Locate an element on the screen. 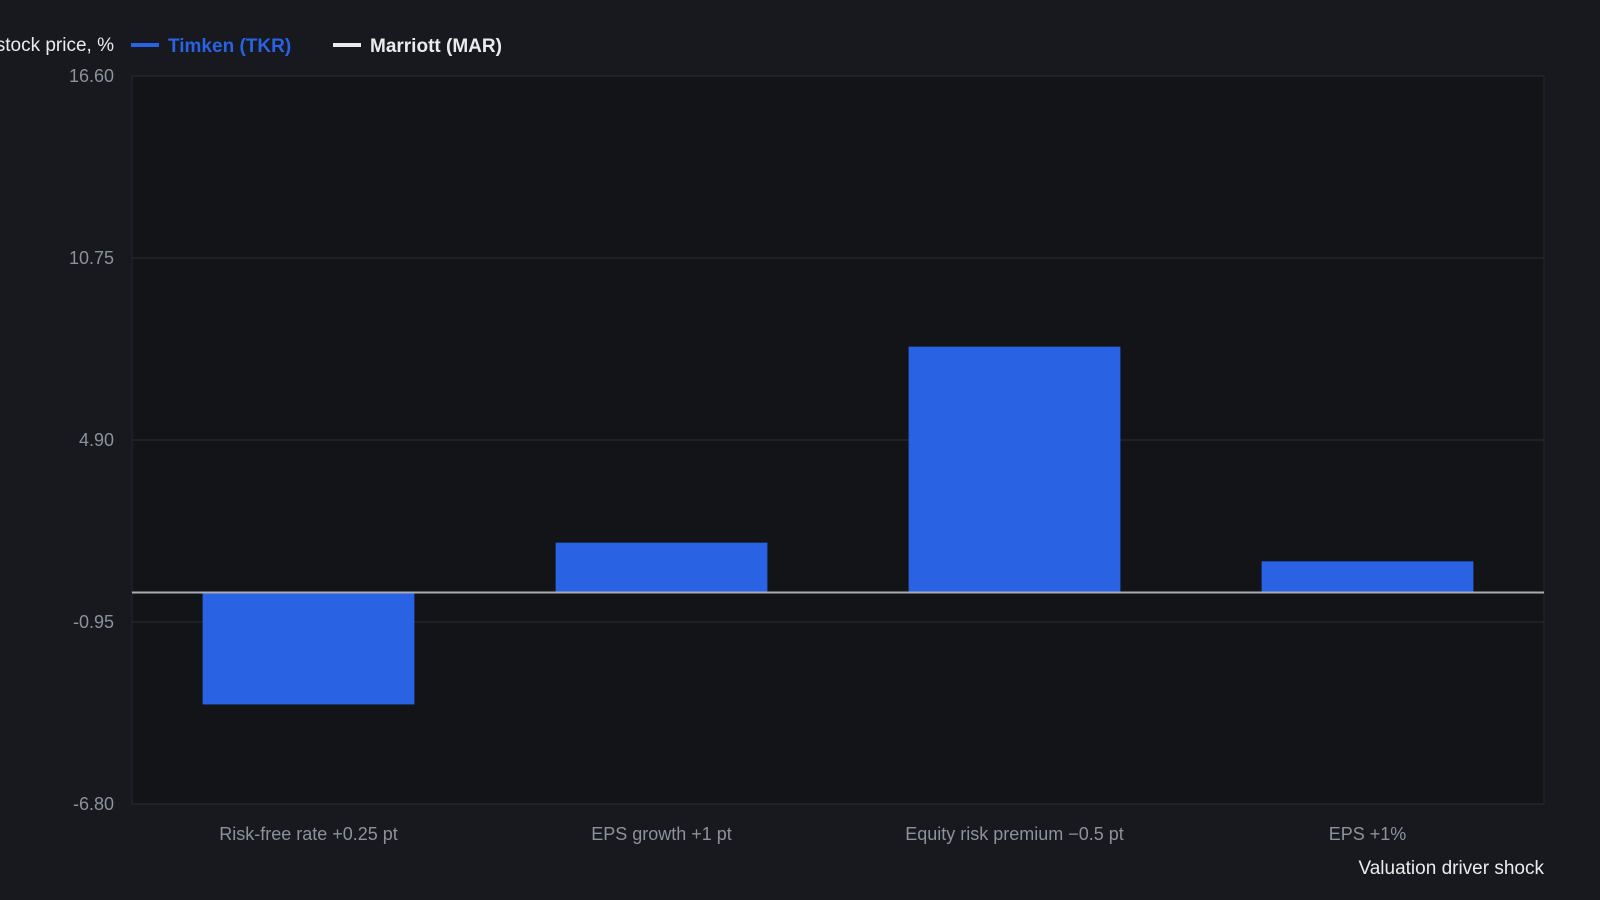 The width and height of the screenshot is (1600, 900). y-tick-label: 10.75 is located at coordinates (91, 258).